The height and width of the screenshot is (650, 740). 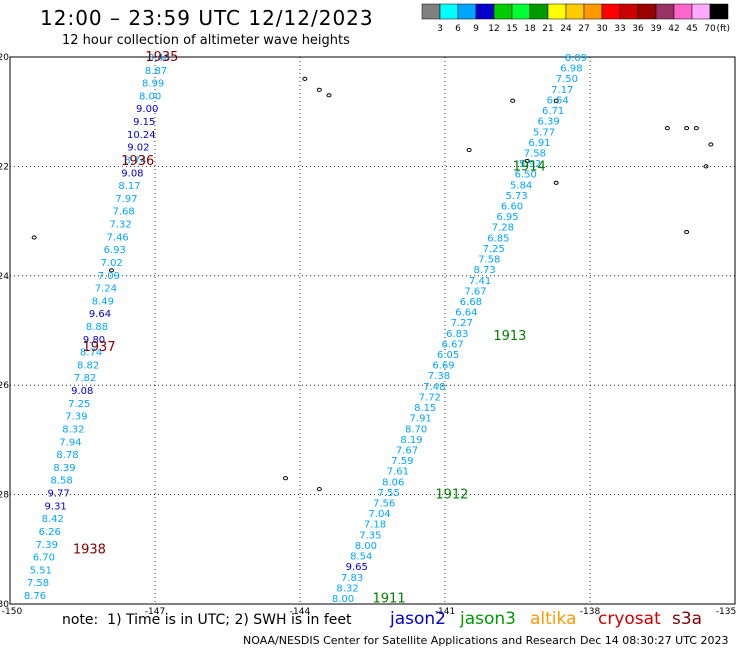 I want to click on swh-value: 6.26, so click(x=50, y=532).